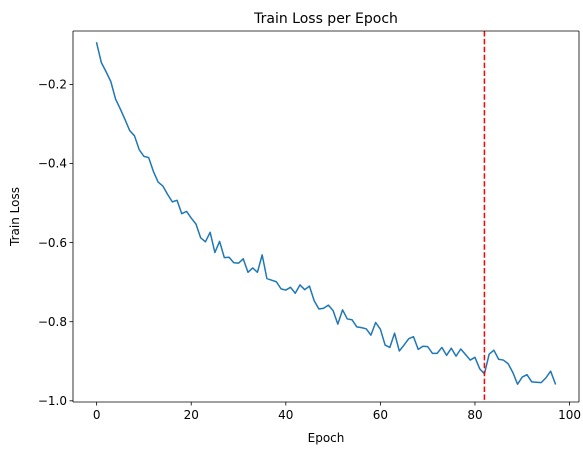  I want to click on y-tick-label: −0.2, so click(52, 85).